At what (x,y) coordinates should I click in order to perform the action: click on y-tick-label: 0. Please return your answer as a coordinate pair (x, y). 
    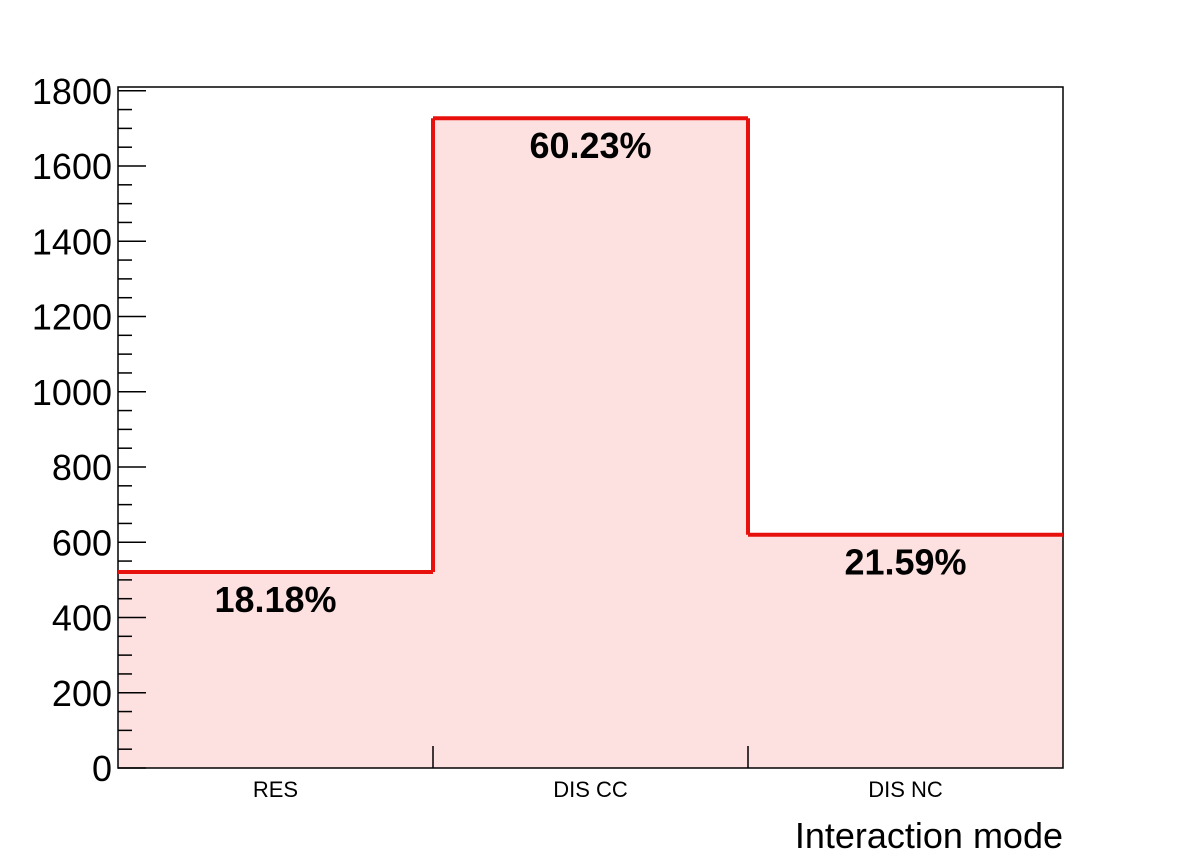
    Looking at the image, I should click on (102, 768).